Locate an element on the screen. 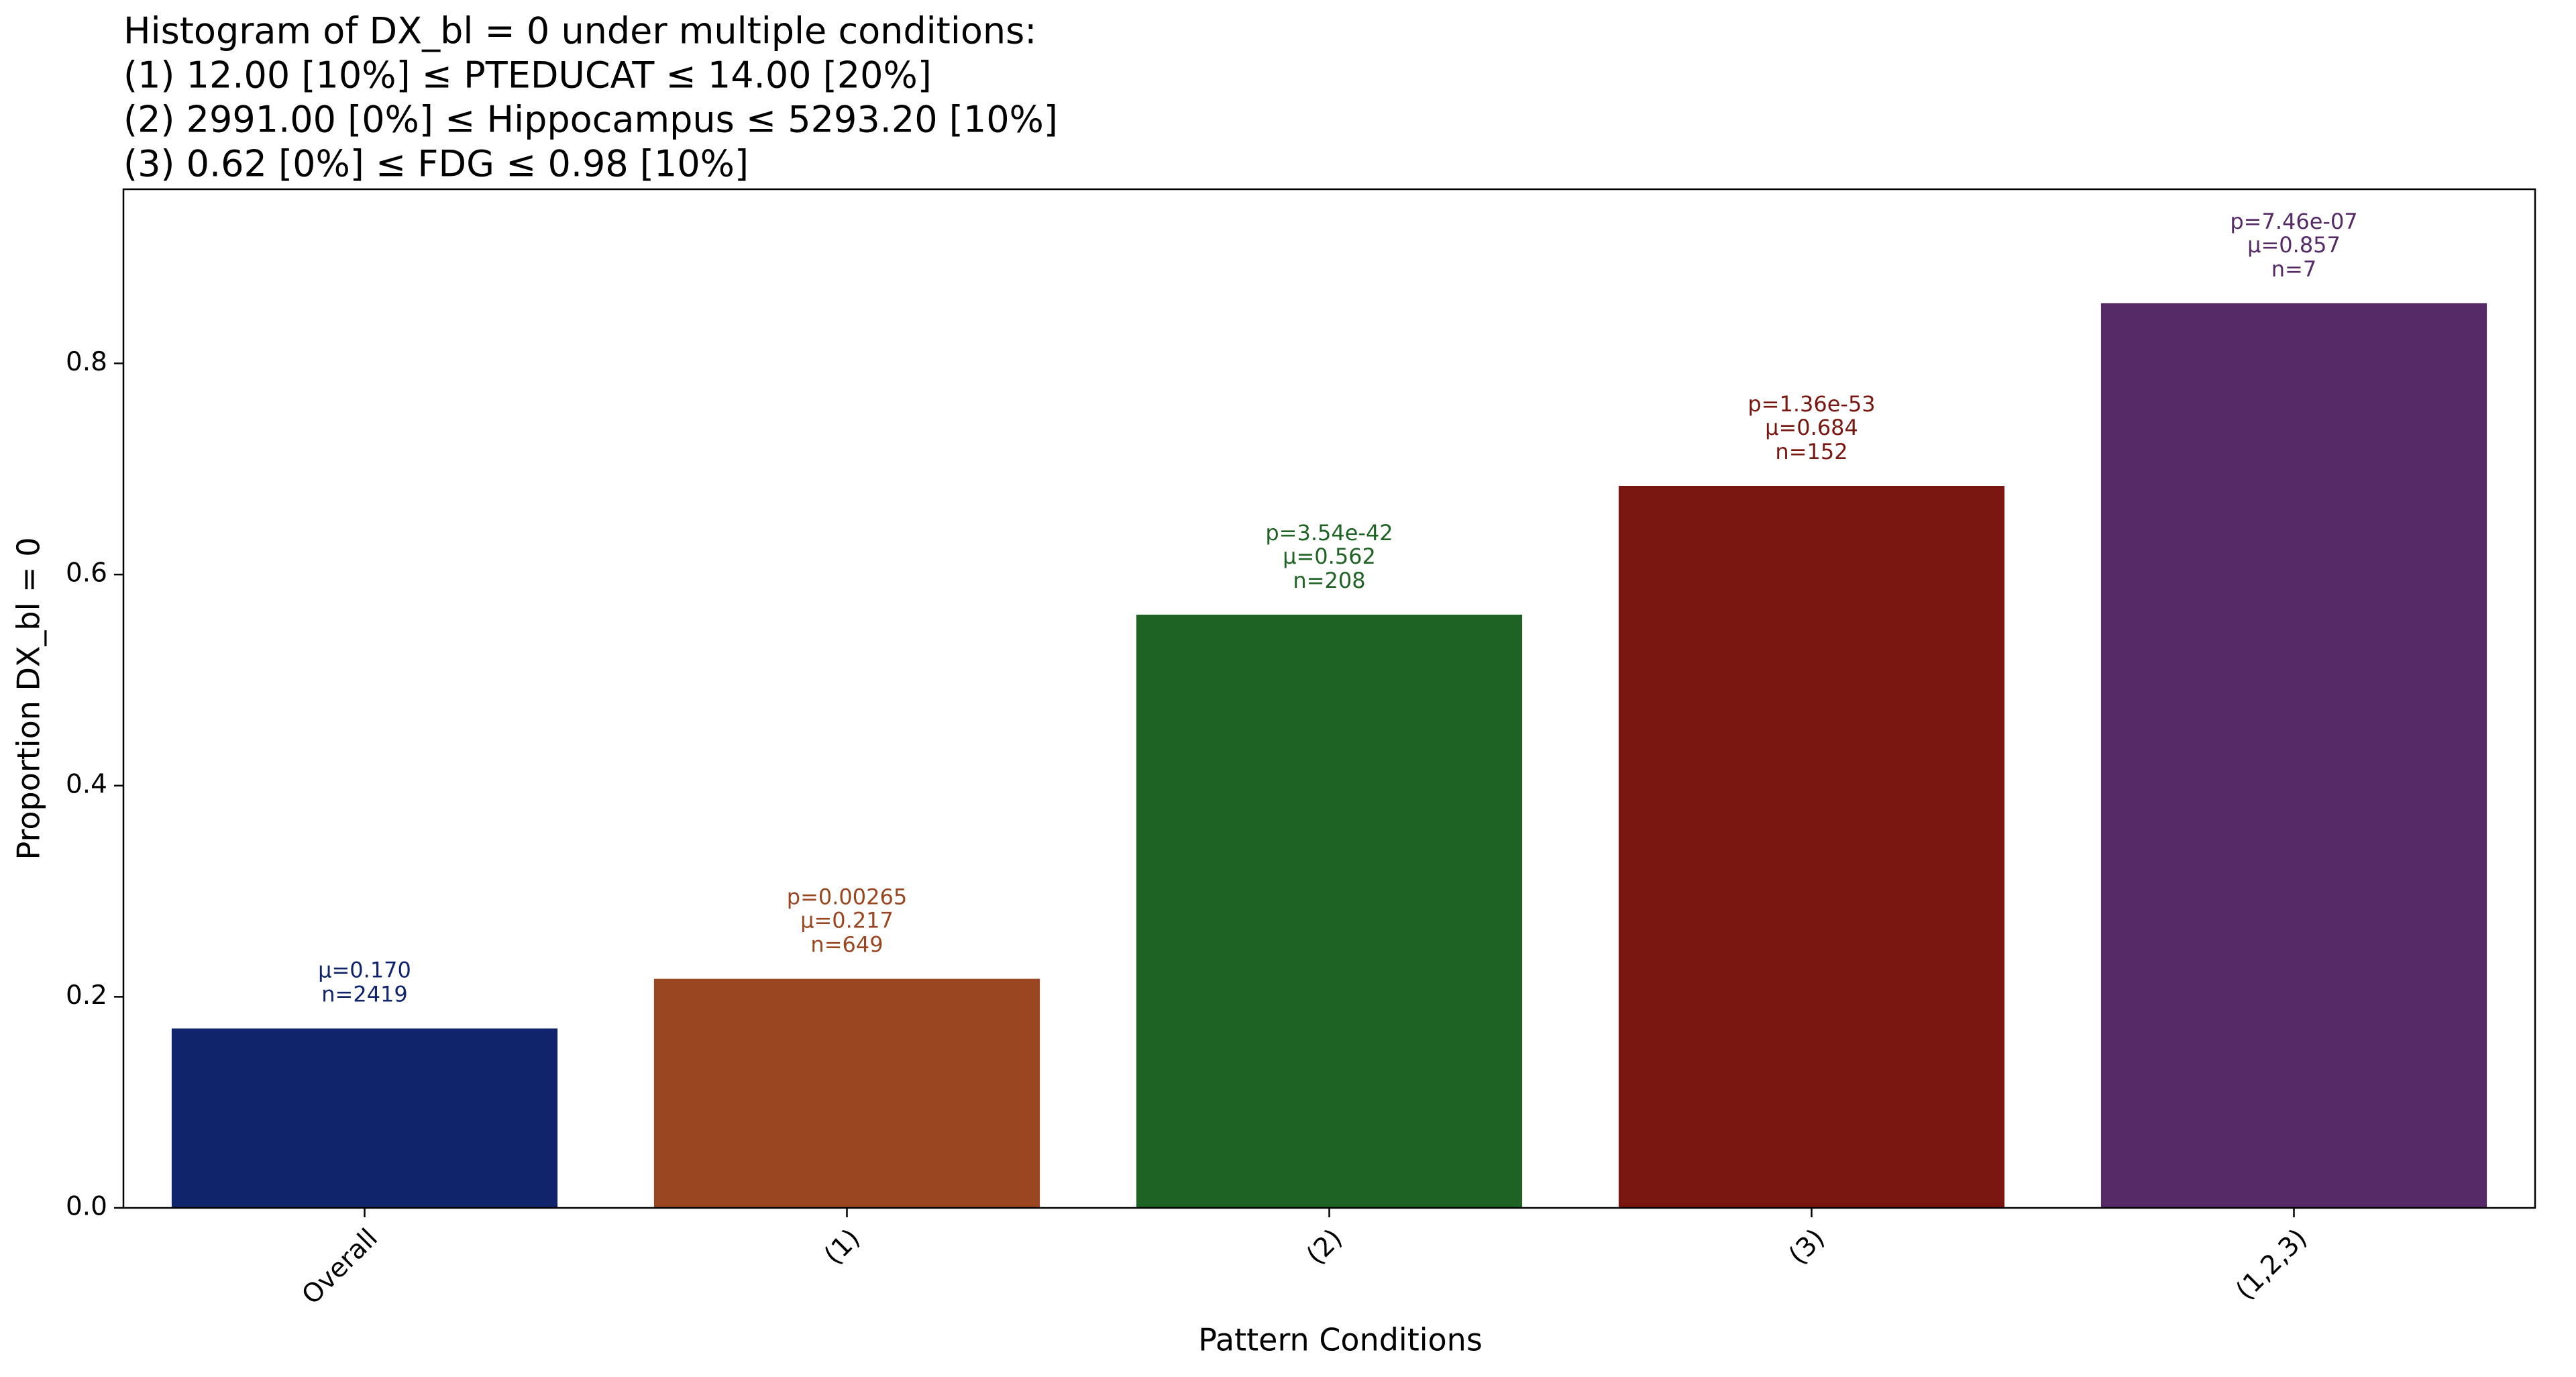  n-label: n=2419 is located at coordinates (364, 994).